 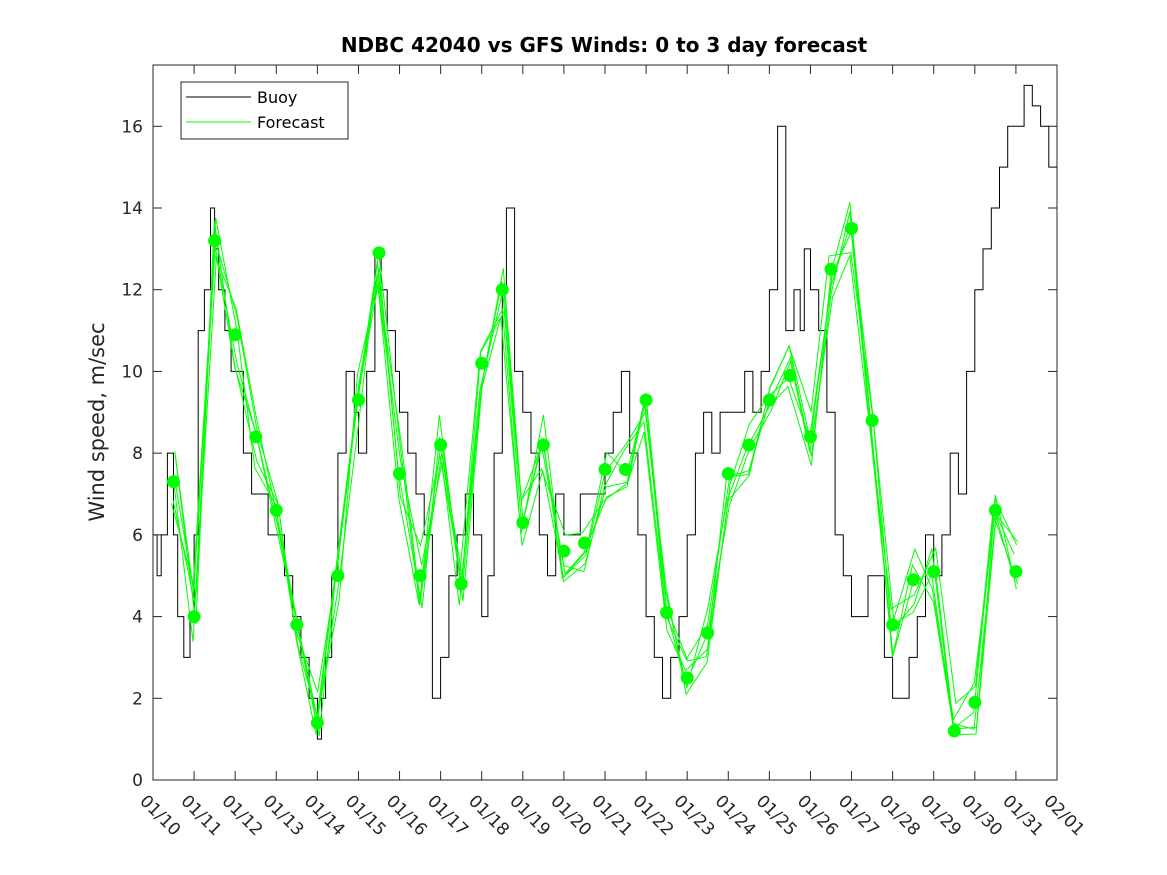 I want to click on y-tick-label: 16, so click(x=132, y=127).